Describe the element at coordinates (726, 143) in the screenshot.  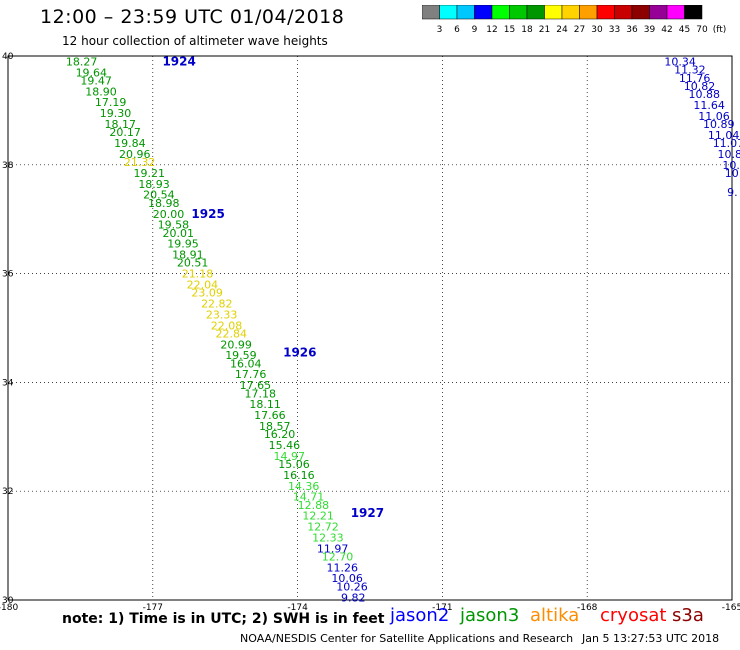
I see `wave-height-value: 11.07` at that location.